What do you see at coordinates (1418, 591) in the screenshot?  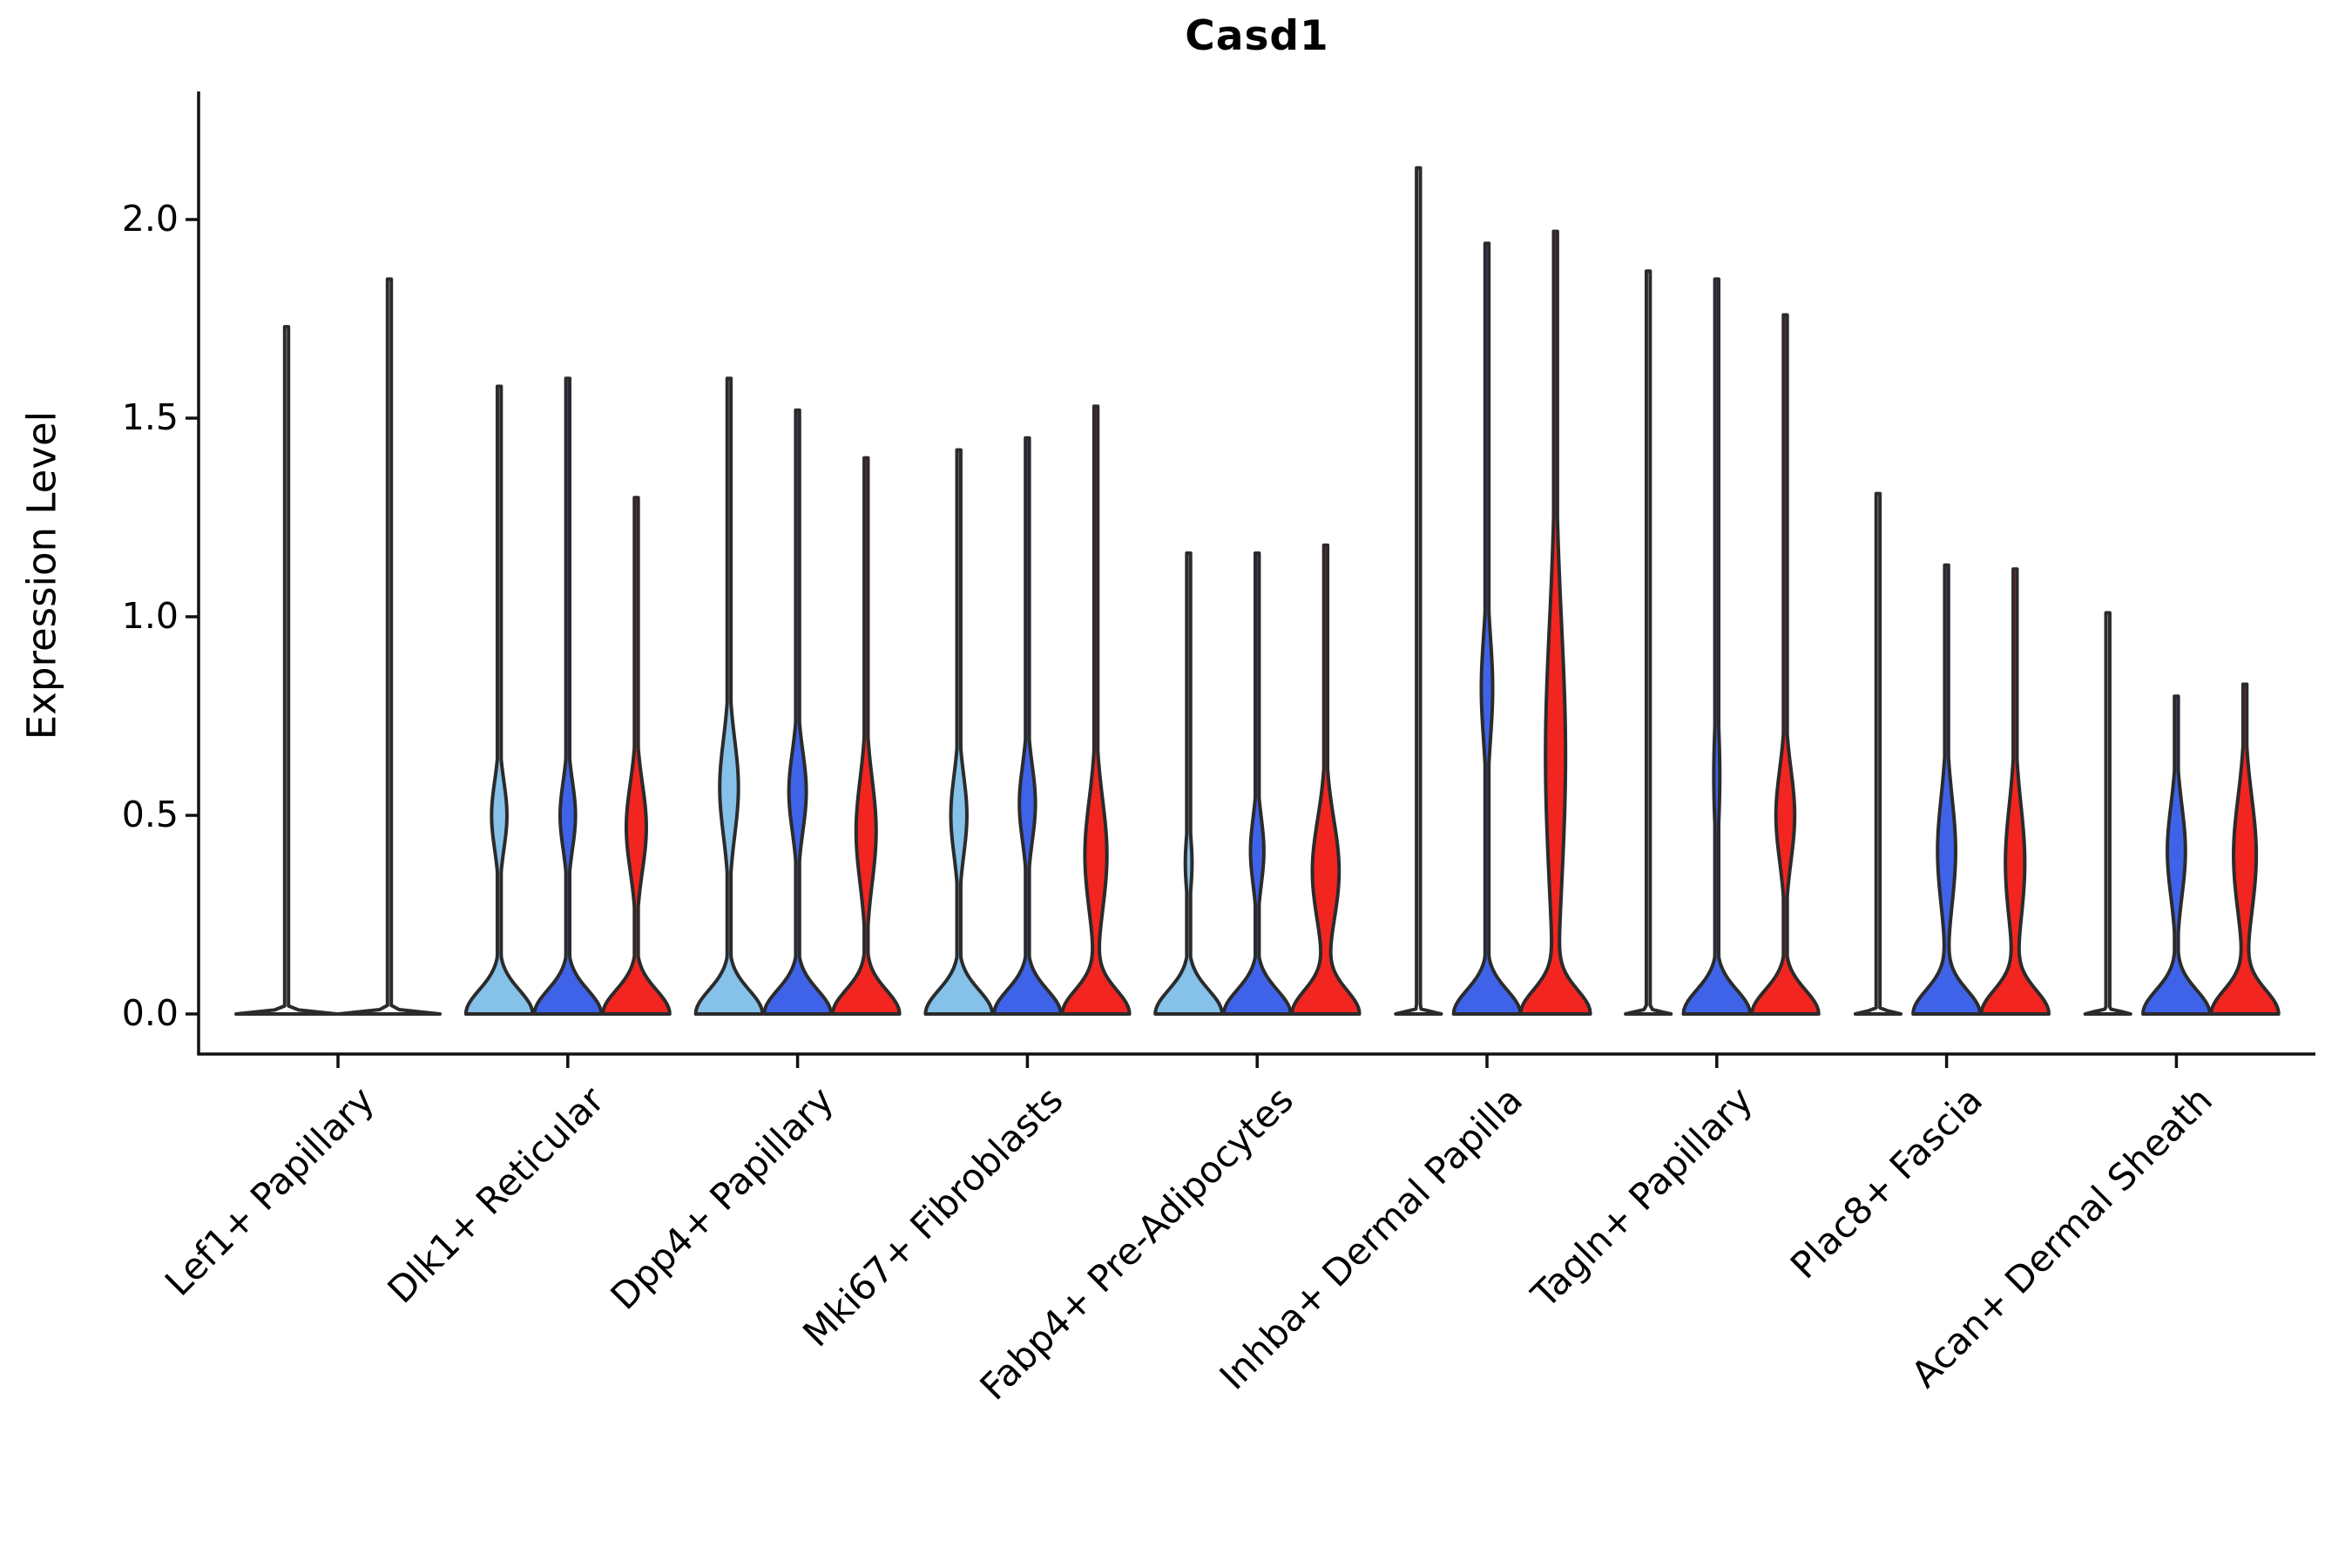 I see `violin-inhba-dermal-papilla-slot0` at bounding box center [1418, 591].